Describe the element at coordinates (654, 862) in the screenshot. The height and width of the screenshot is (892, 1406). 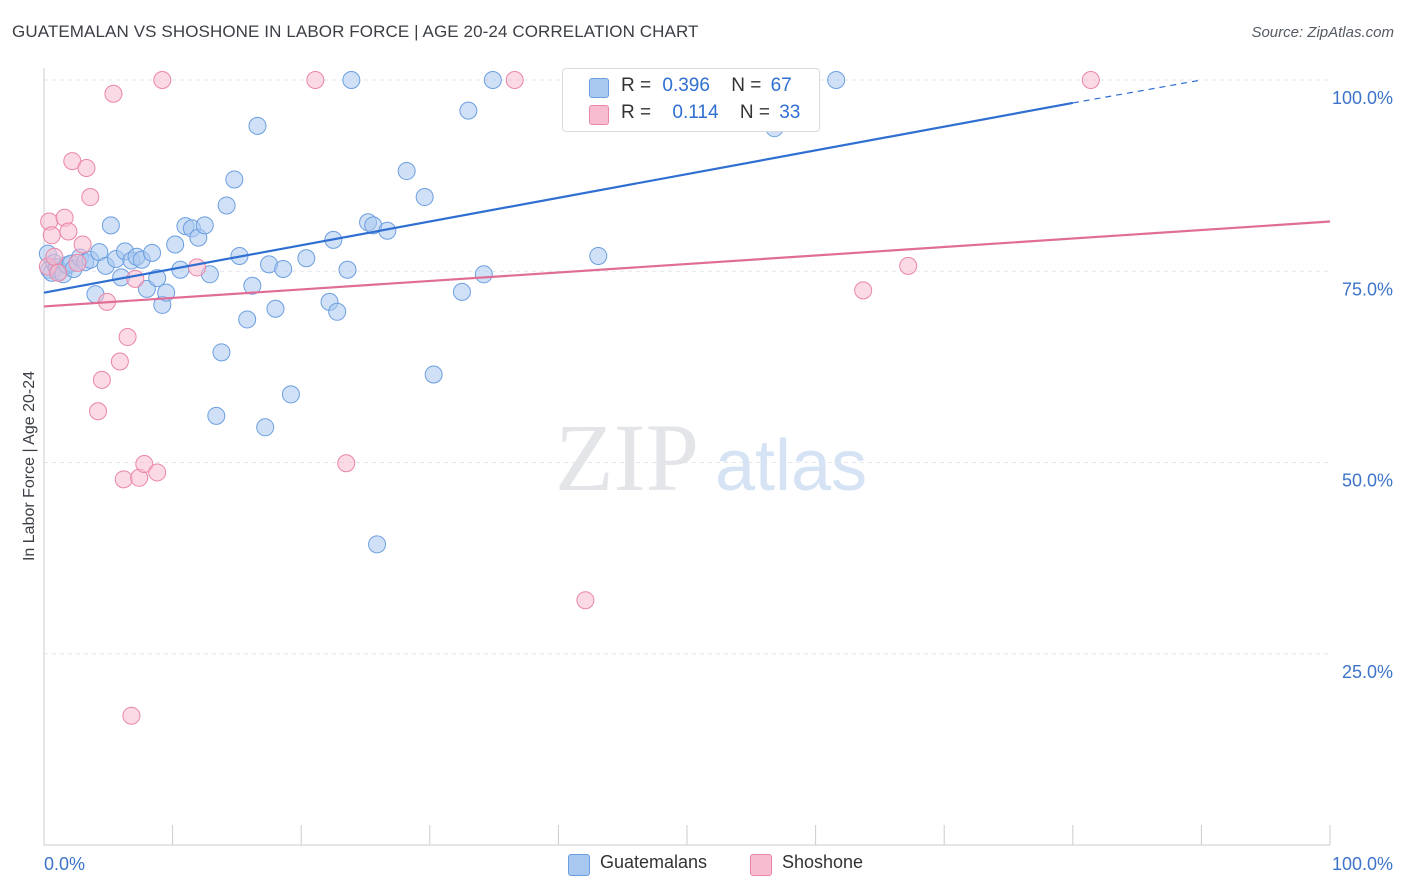
I see `legend-label: Guatemalans` at that location.